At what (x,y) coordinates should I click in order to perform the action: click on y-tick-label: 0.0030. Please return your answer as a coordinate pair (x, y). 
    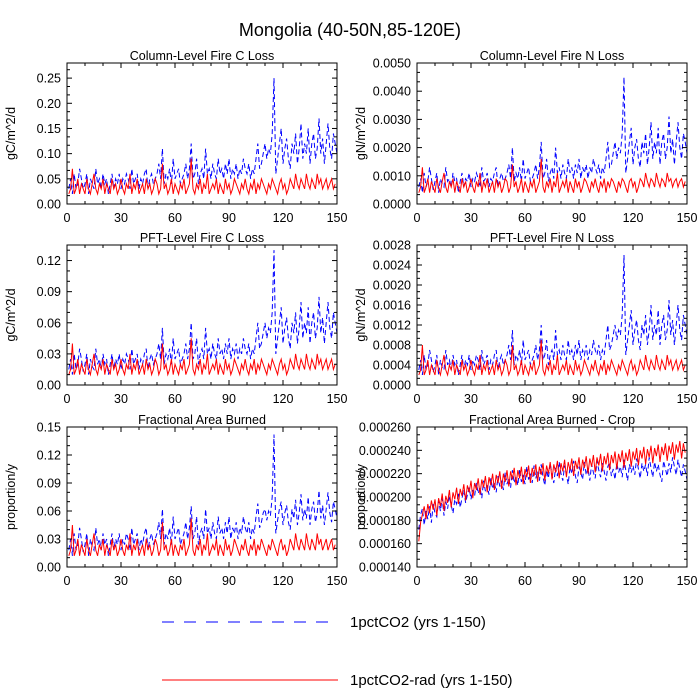
    Looking at the image, I should click on (392, 120).